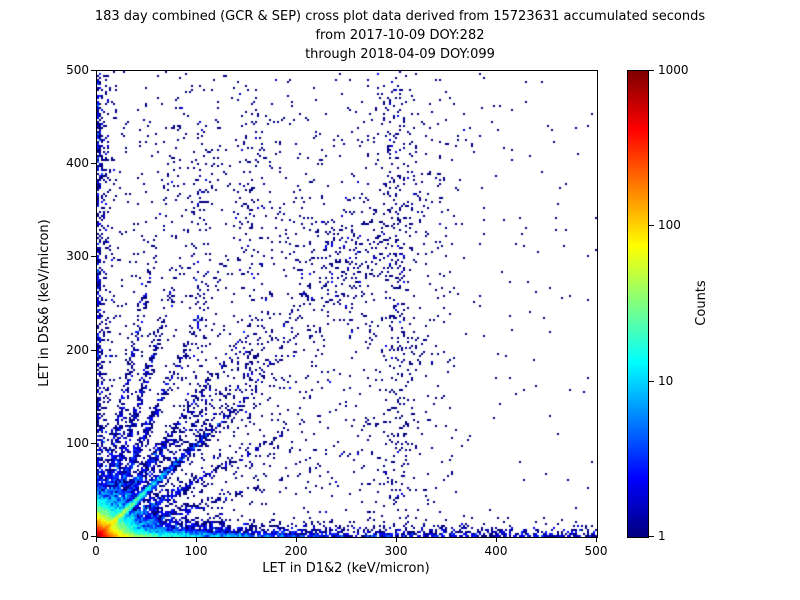 This screenshot has height=600, width=800. I want to click on title-line-2: from 2017-10-09 DOY:282, so click(400, 35).